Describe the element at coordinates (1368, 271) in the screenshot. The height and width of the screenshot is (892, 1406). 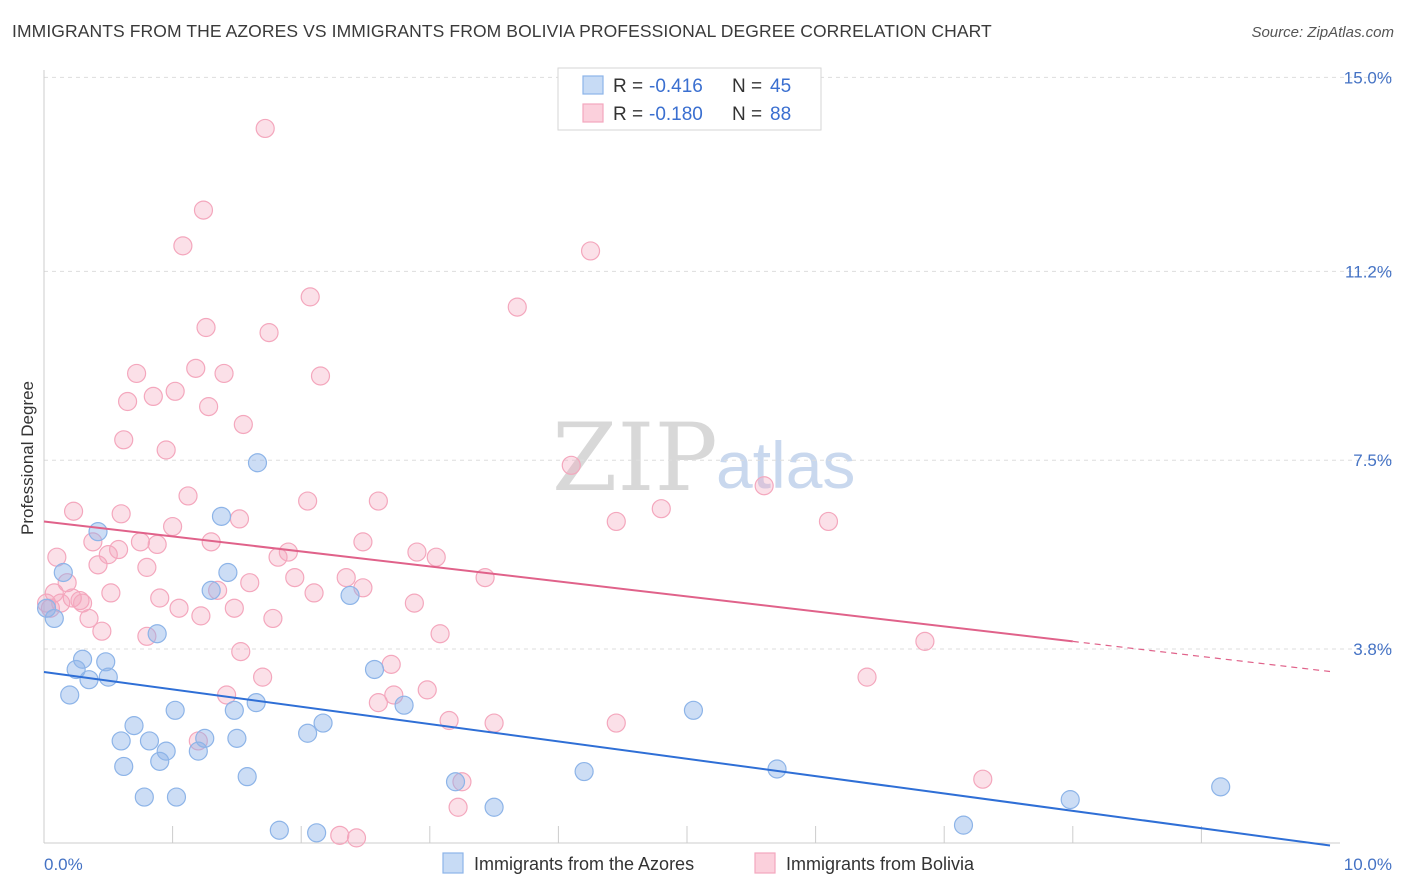
I see `y-tick-label-2: 11.2%` at that location.